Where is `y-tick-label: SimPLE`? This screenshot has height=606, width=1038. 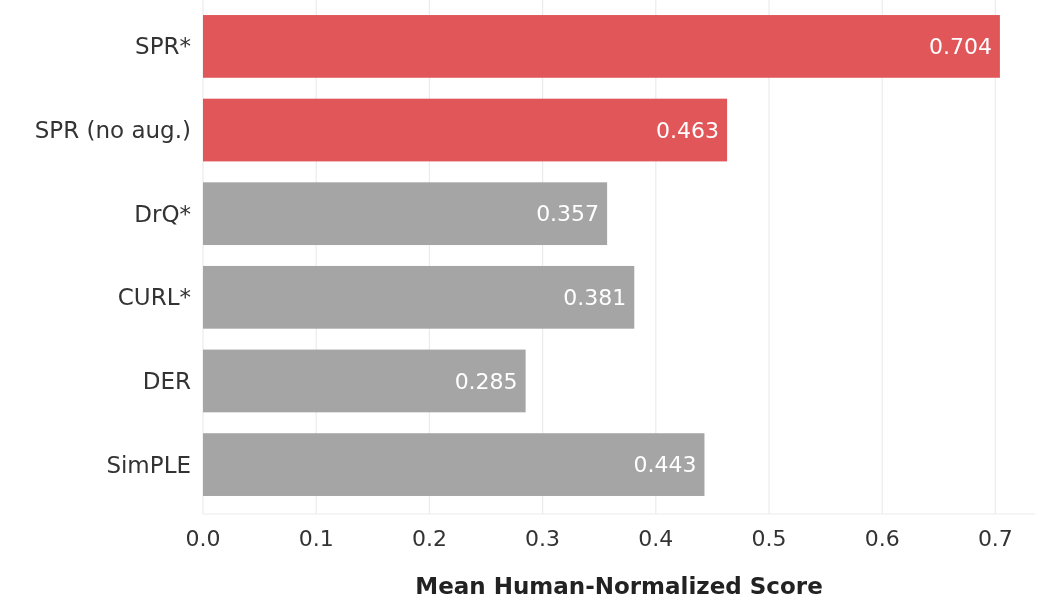 y-tick-label: SimPLE is located at coordinates (148, 464).